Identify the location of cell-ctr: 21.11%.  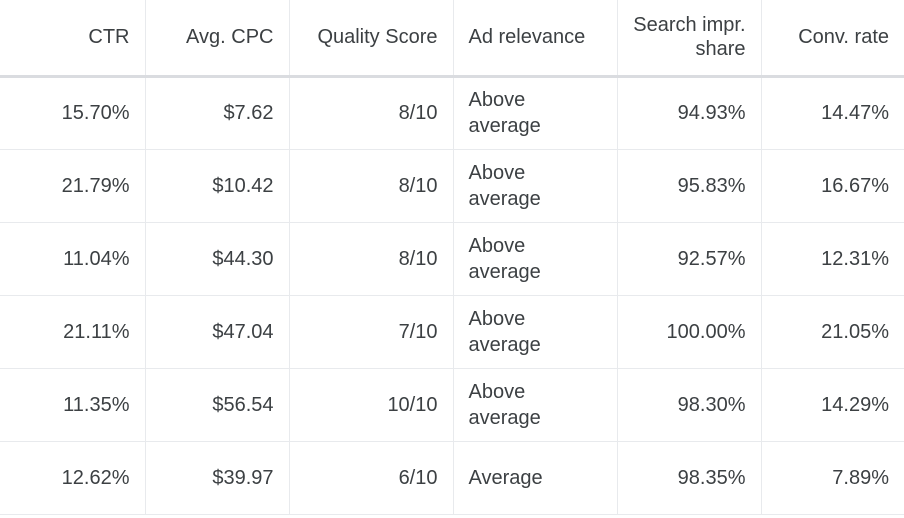
(73, 332).